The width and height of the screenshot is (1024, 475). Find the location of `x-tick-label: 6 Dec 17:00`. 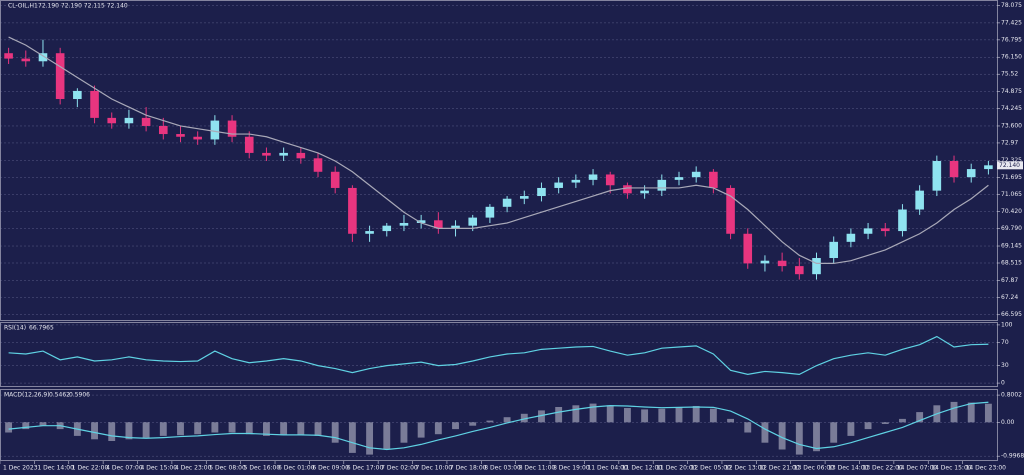

x-tick-label: 6 Dec 17:00 is located at coordinates (365, 468).